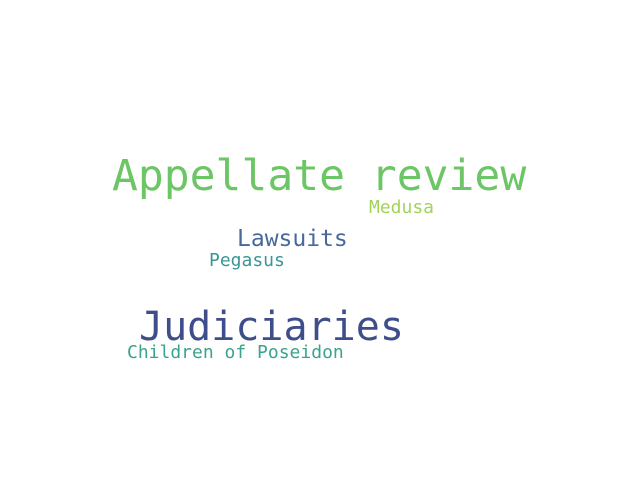 Image resolution: width=640 pixels, height=480 pixels. Describe the element at coordinates (247, 260) in the screenshot. I see `word-pegasus: Pegasus` at that location.